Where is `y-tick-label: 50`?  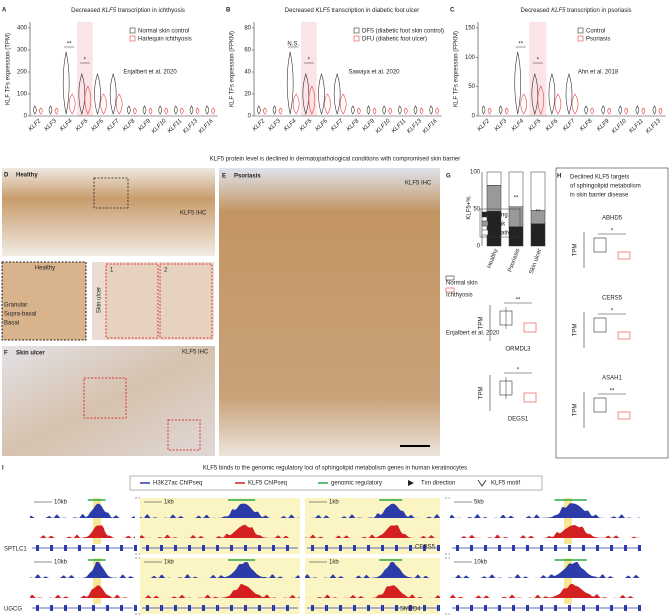 y-tick-label: 50 is located at coordinates (476, 210).